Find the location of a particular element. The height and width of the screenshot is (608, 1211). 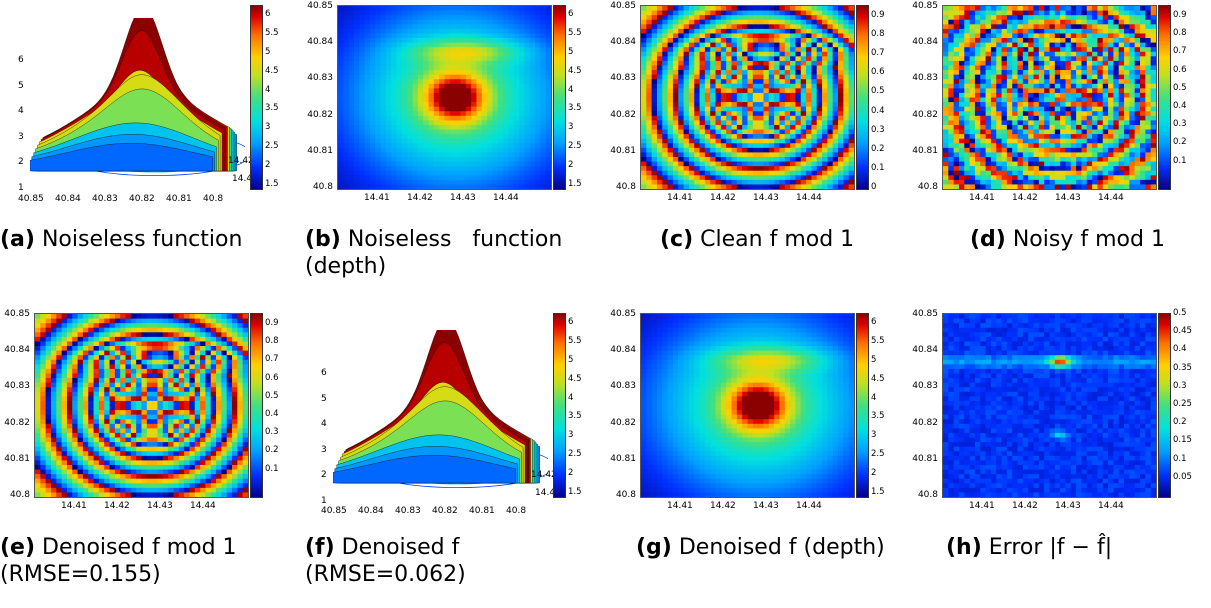

y-tick-label: 40.85 is located at coordinates (621, 6).